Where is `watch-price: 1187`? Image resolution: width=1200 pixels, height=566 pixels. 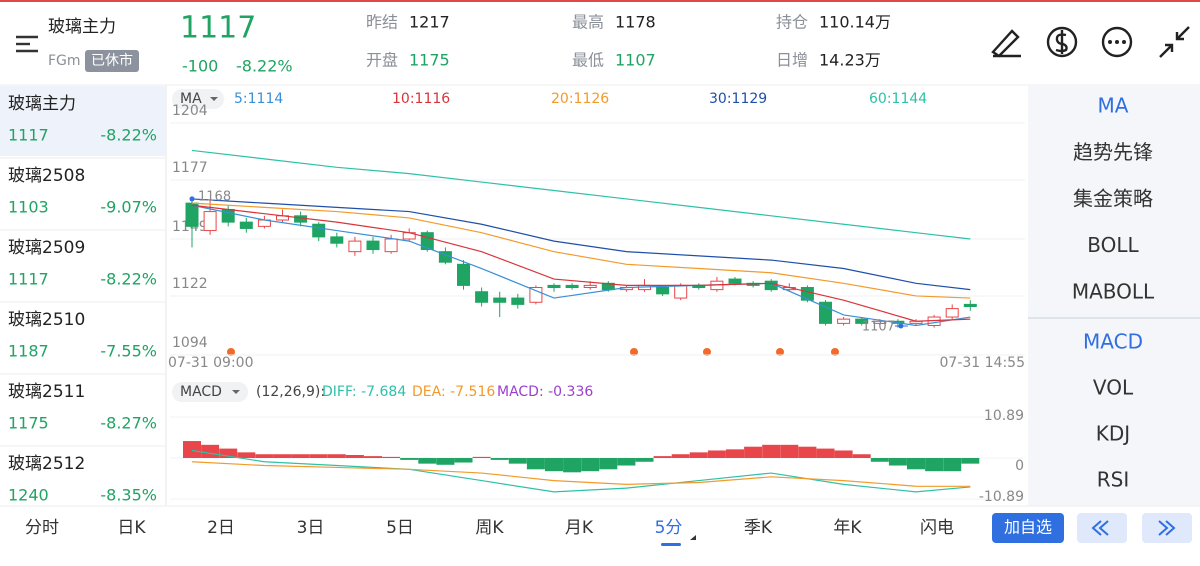 watch-price: 1187 is located at coordinates (28, 351).